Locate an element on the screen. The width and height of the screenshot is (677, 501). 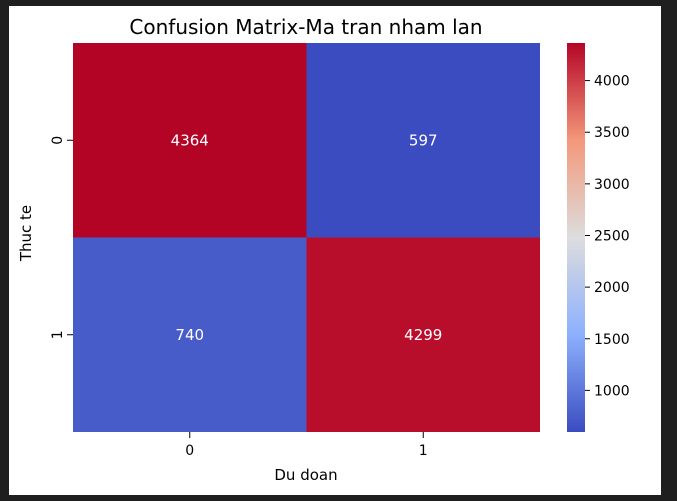
x-tick-label: 0 is located at coordinates (189, 451).